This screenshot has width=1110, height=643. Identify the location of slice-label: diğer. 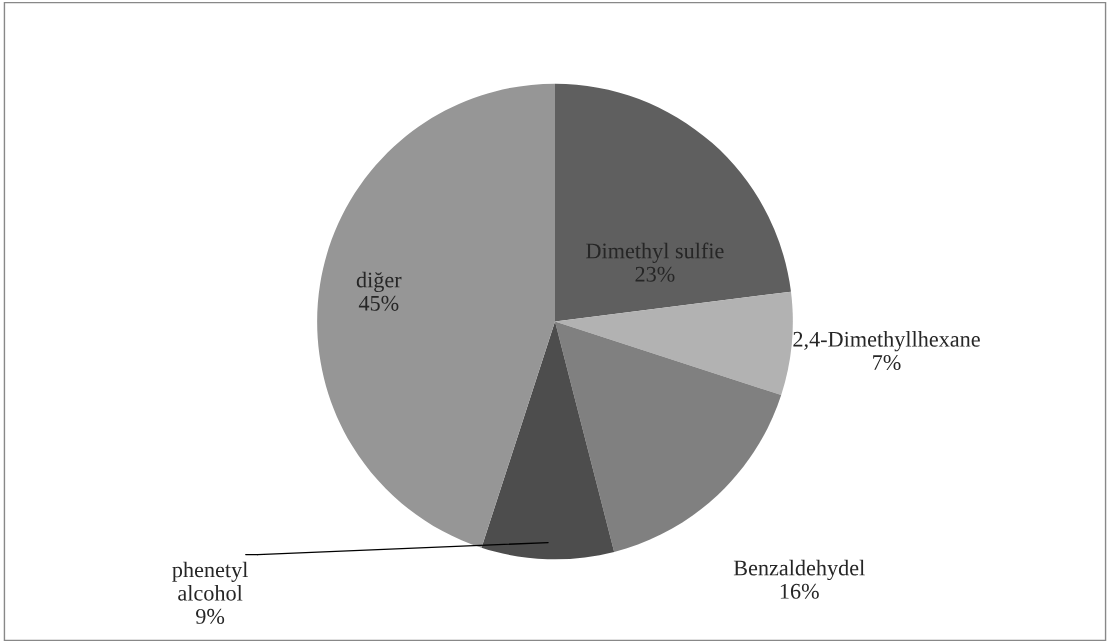
(379, 282).